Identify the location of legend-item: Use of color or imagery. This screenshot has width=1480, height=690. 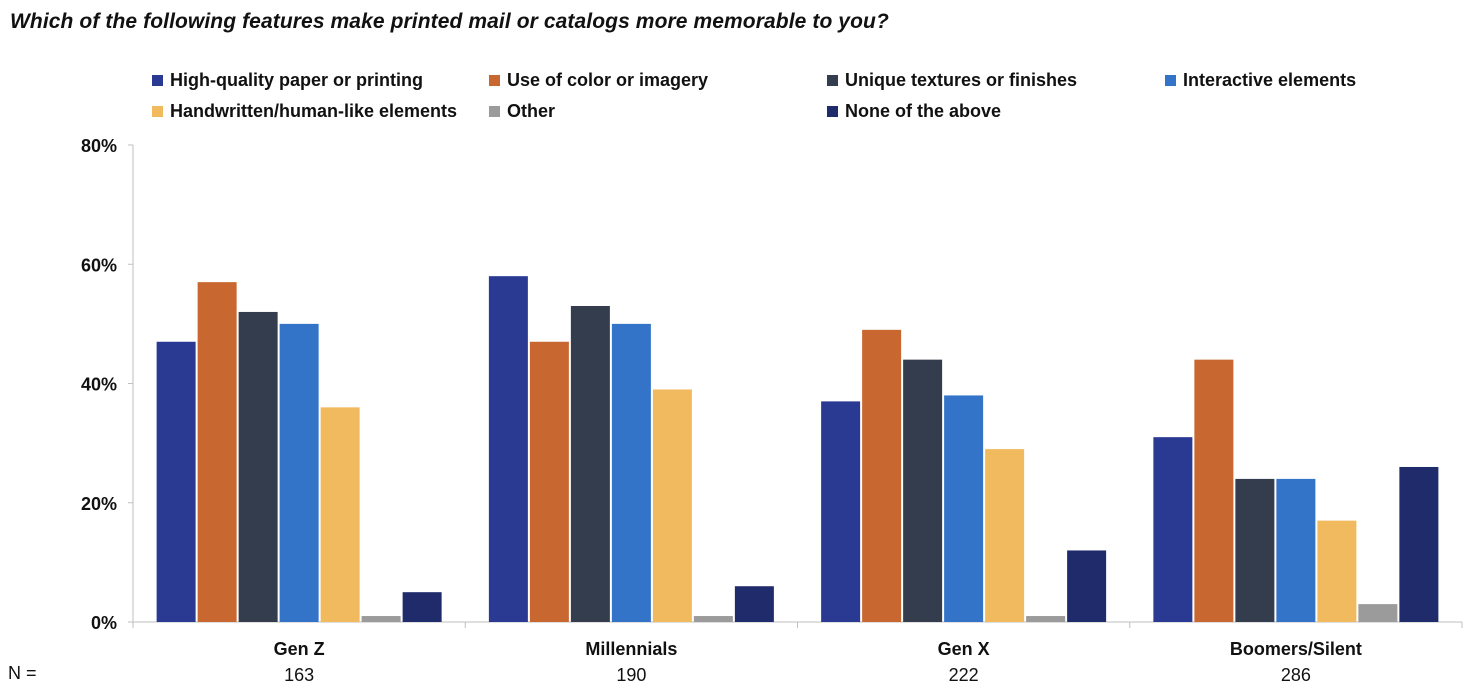
(598, 80).